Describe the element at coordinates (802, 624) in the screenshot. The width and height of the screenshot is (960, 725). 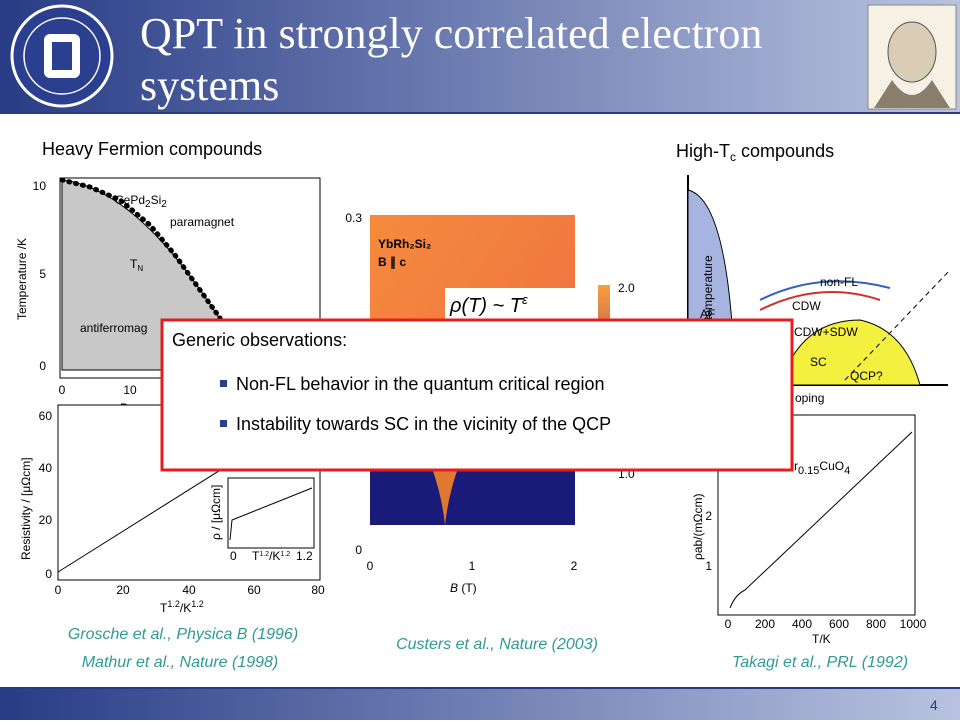
I see `tick-label: 400` at that location.